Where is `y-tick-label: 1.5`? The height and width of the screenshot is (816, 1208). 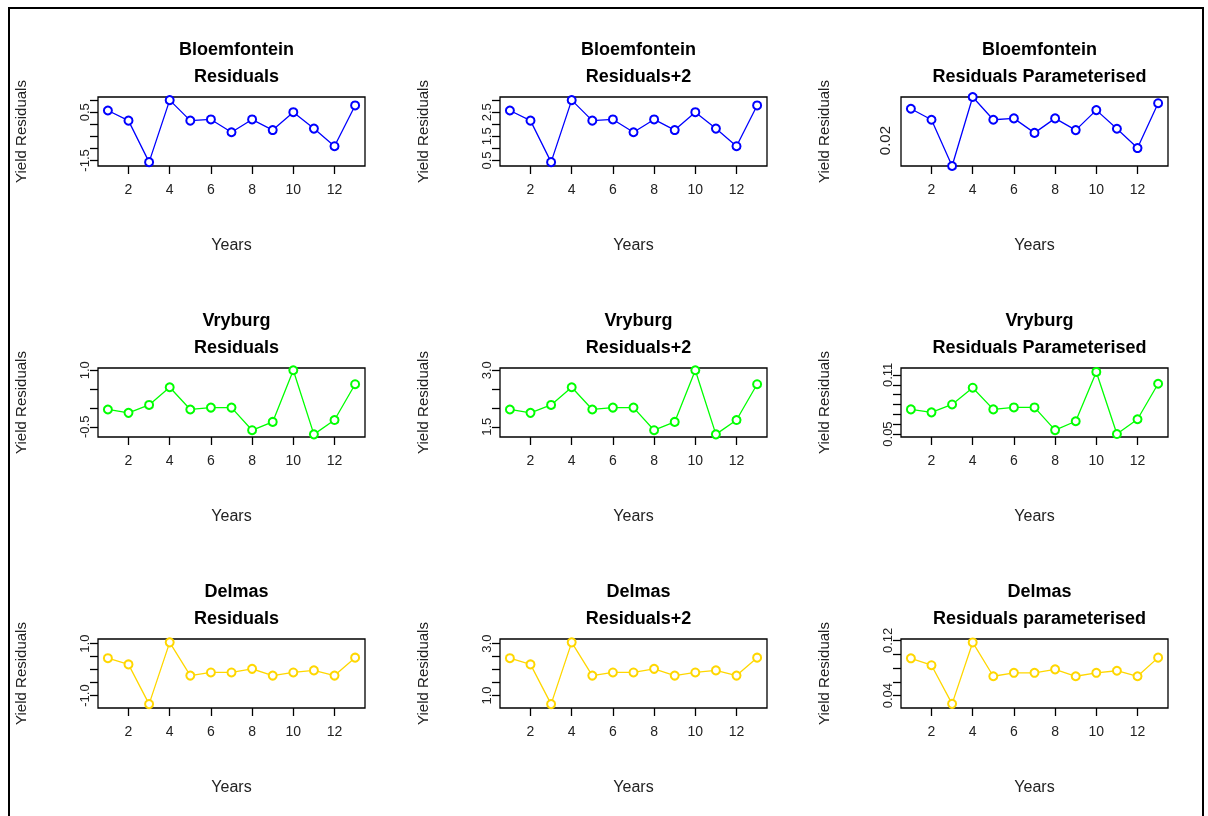
y-tick-label: 1.5 is located at coordinates (486, 426).